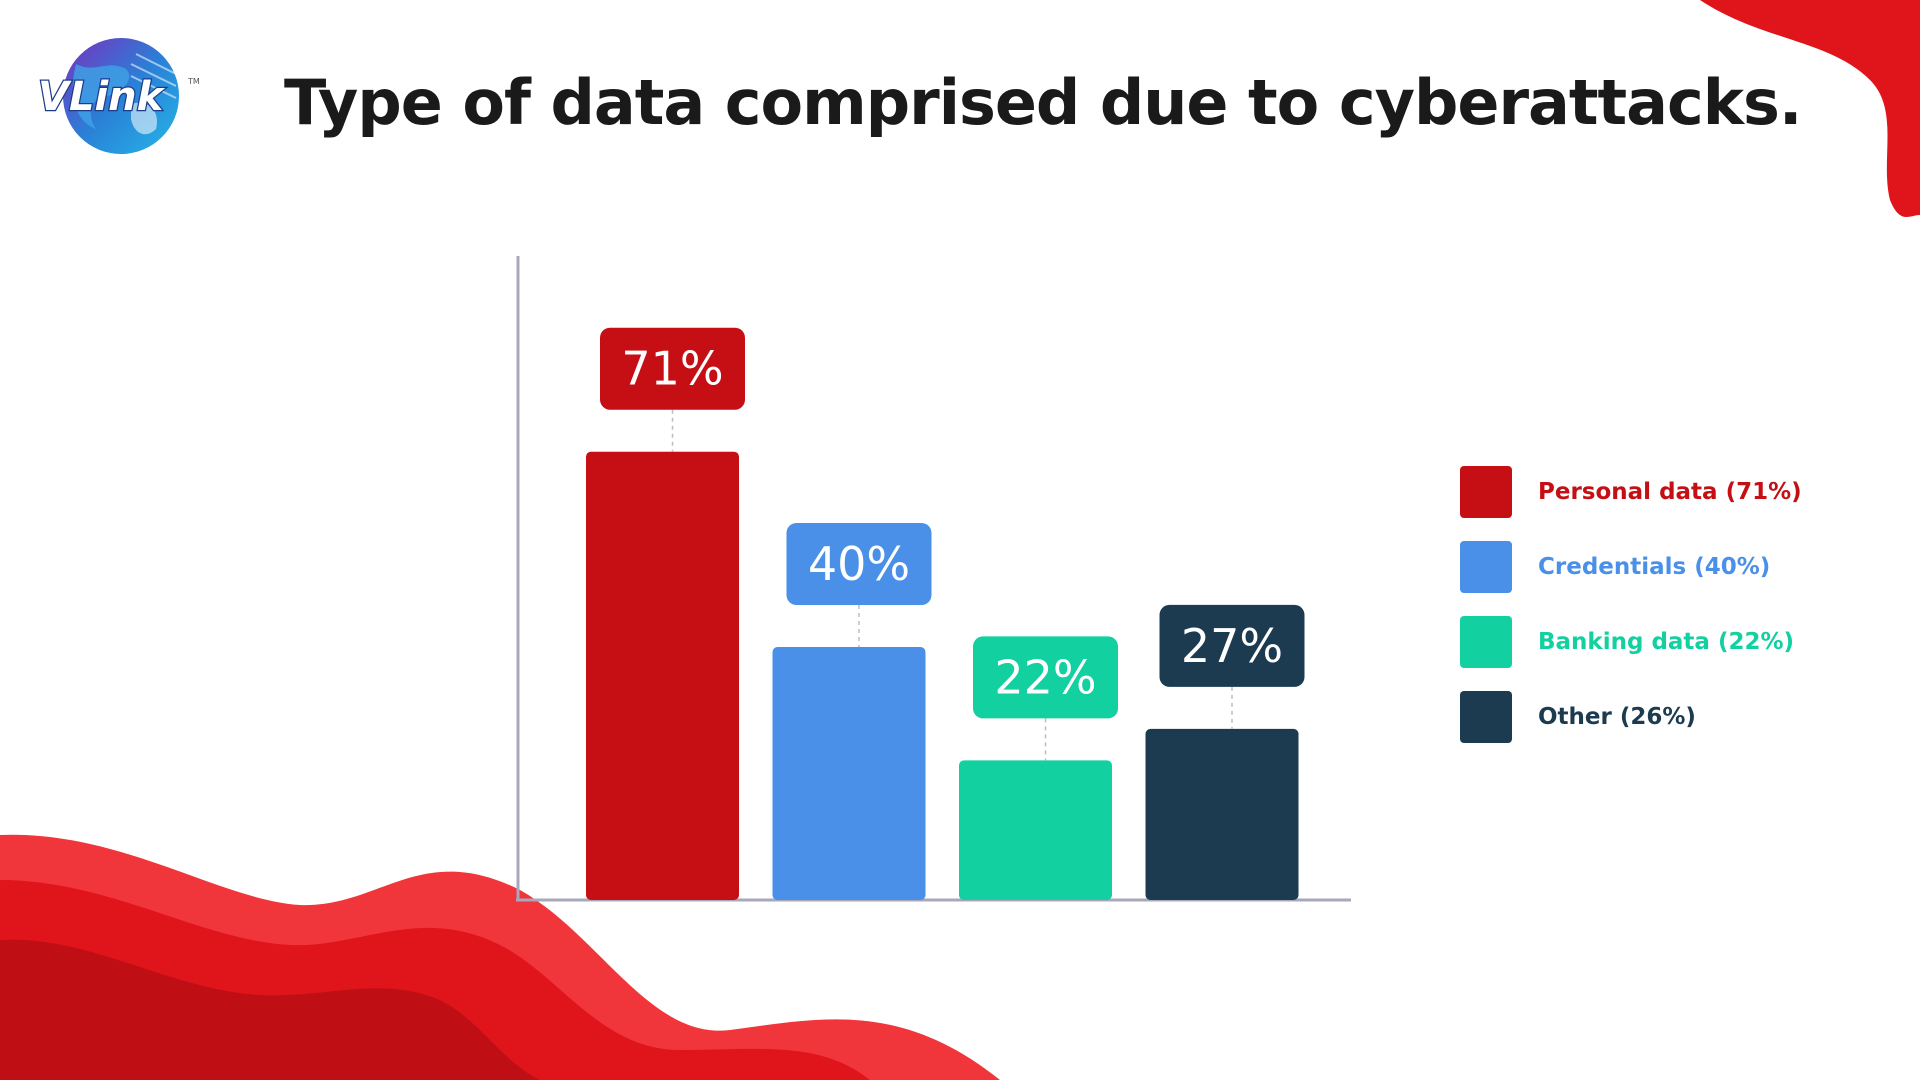 This screenshot has height=1080, width=1920. I want to click on vlink-logo: VLink TM, so click(118, 96).